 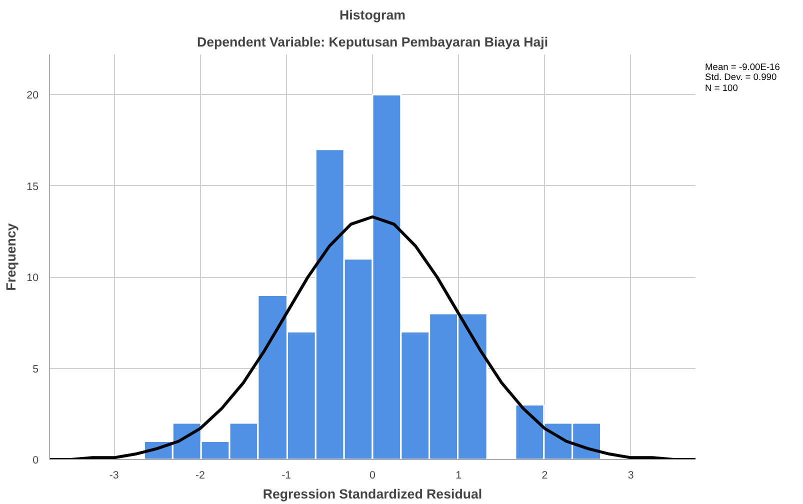 What do you see at coordinates (200, 476) in the screenshot?
I see `x-tick-label: -2` at bounding box center [200, 476].